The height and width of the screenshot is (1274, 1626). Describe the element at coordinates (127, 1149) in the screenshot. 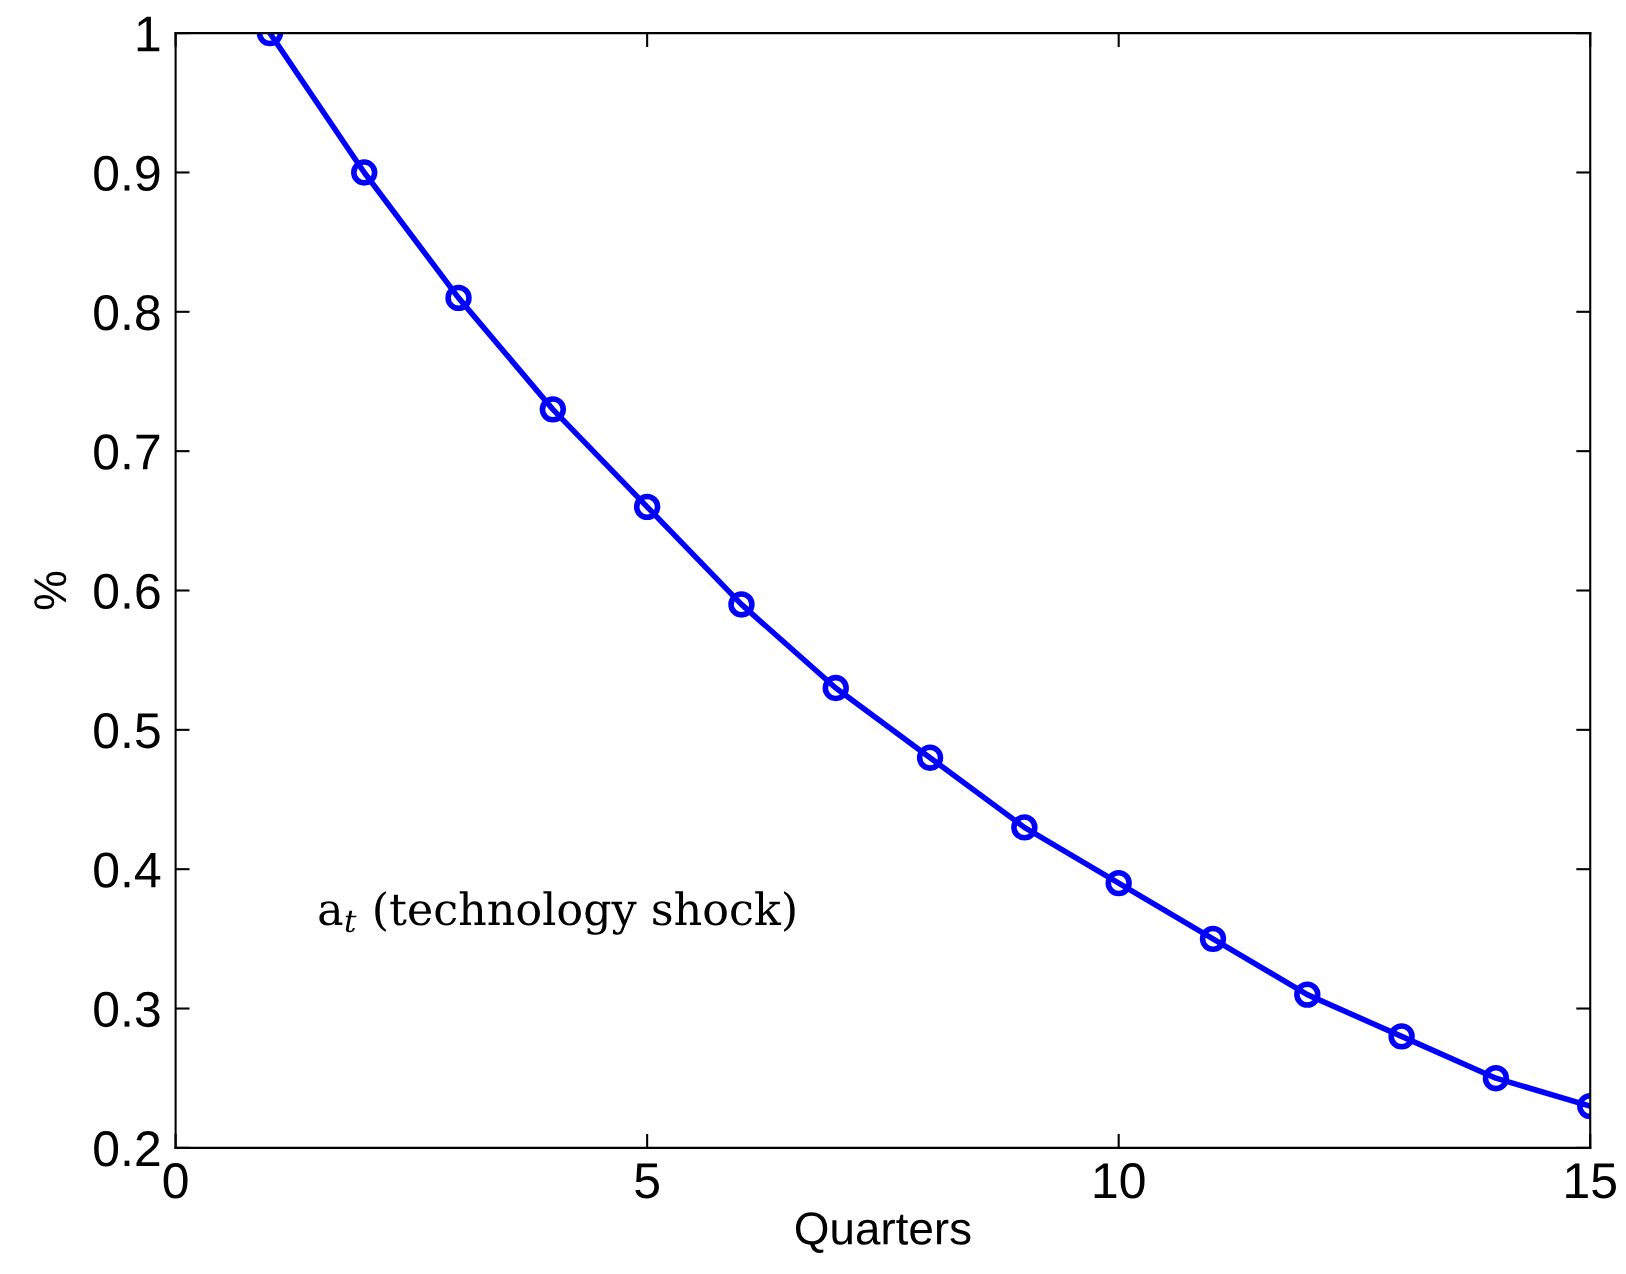

I see `y-tick-label: 0.2` at that location.